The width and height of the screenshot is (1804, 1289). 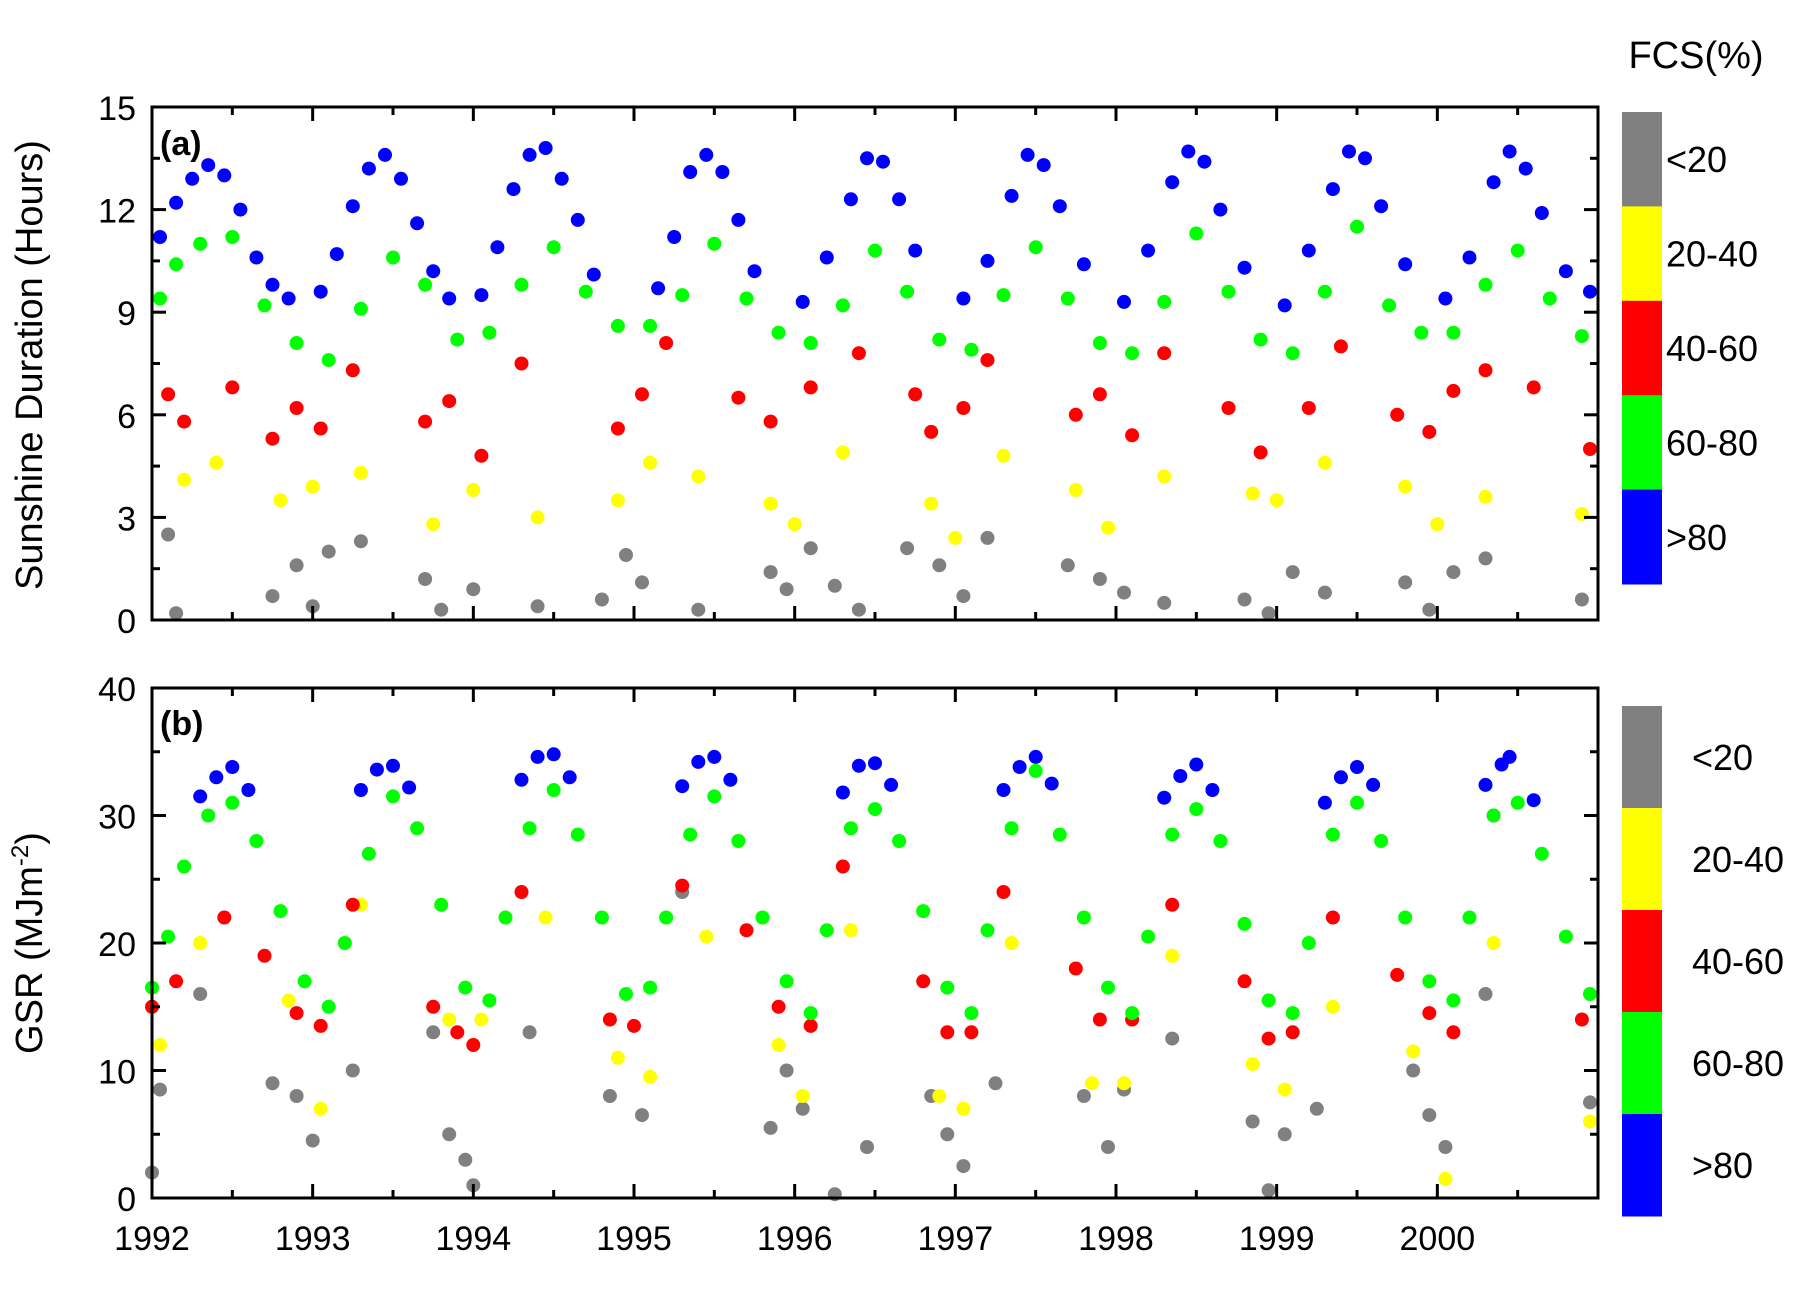 I want to click on legend-title: FCS(%), so click(x=1695, y=56).